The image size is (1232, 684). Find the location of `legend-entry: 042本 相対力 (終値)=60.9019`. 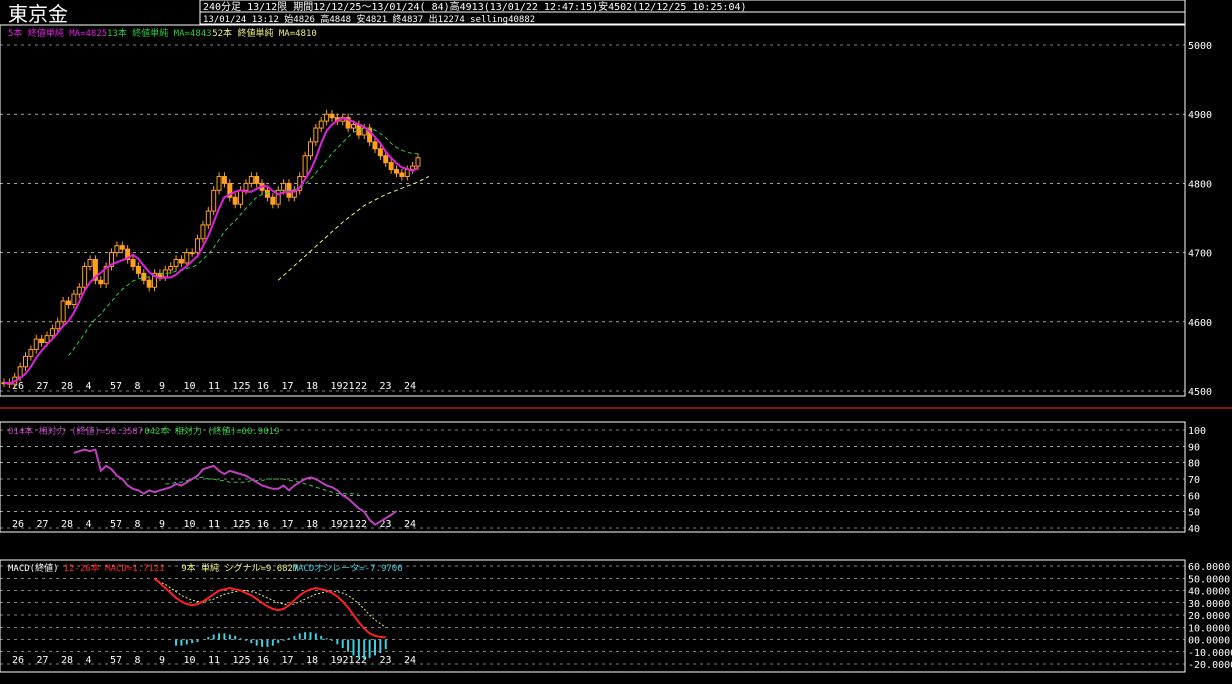

legend-entry: 042本 相対力 (終値)=60.9019 is located at coordinates (211, 431).